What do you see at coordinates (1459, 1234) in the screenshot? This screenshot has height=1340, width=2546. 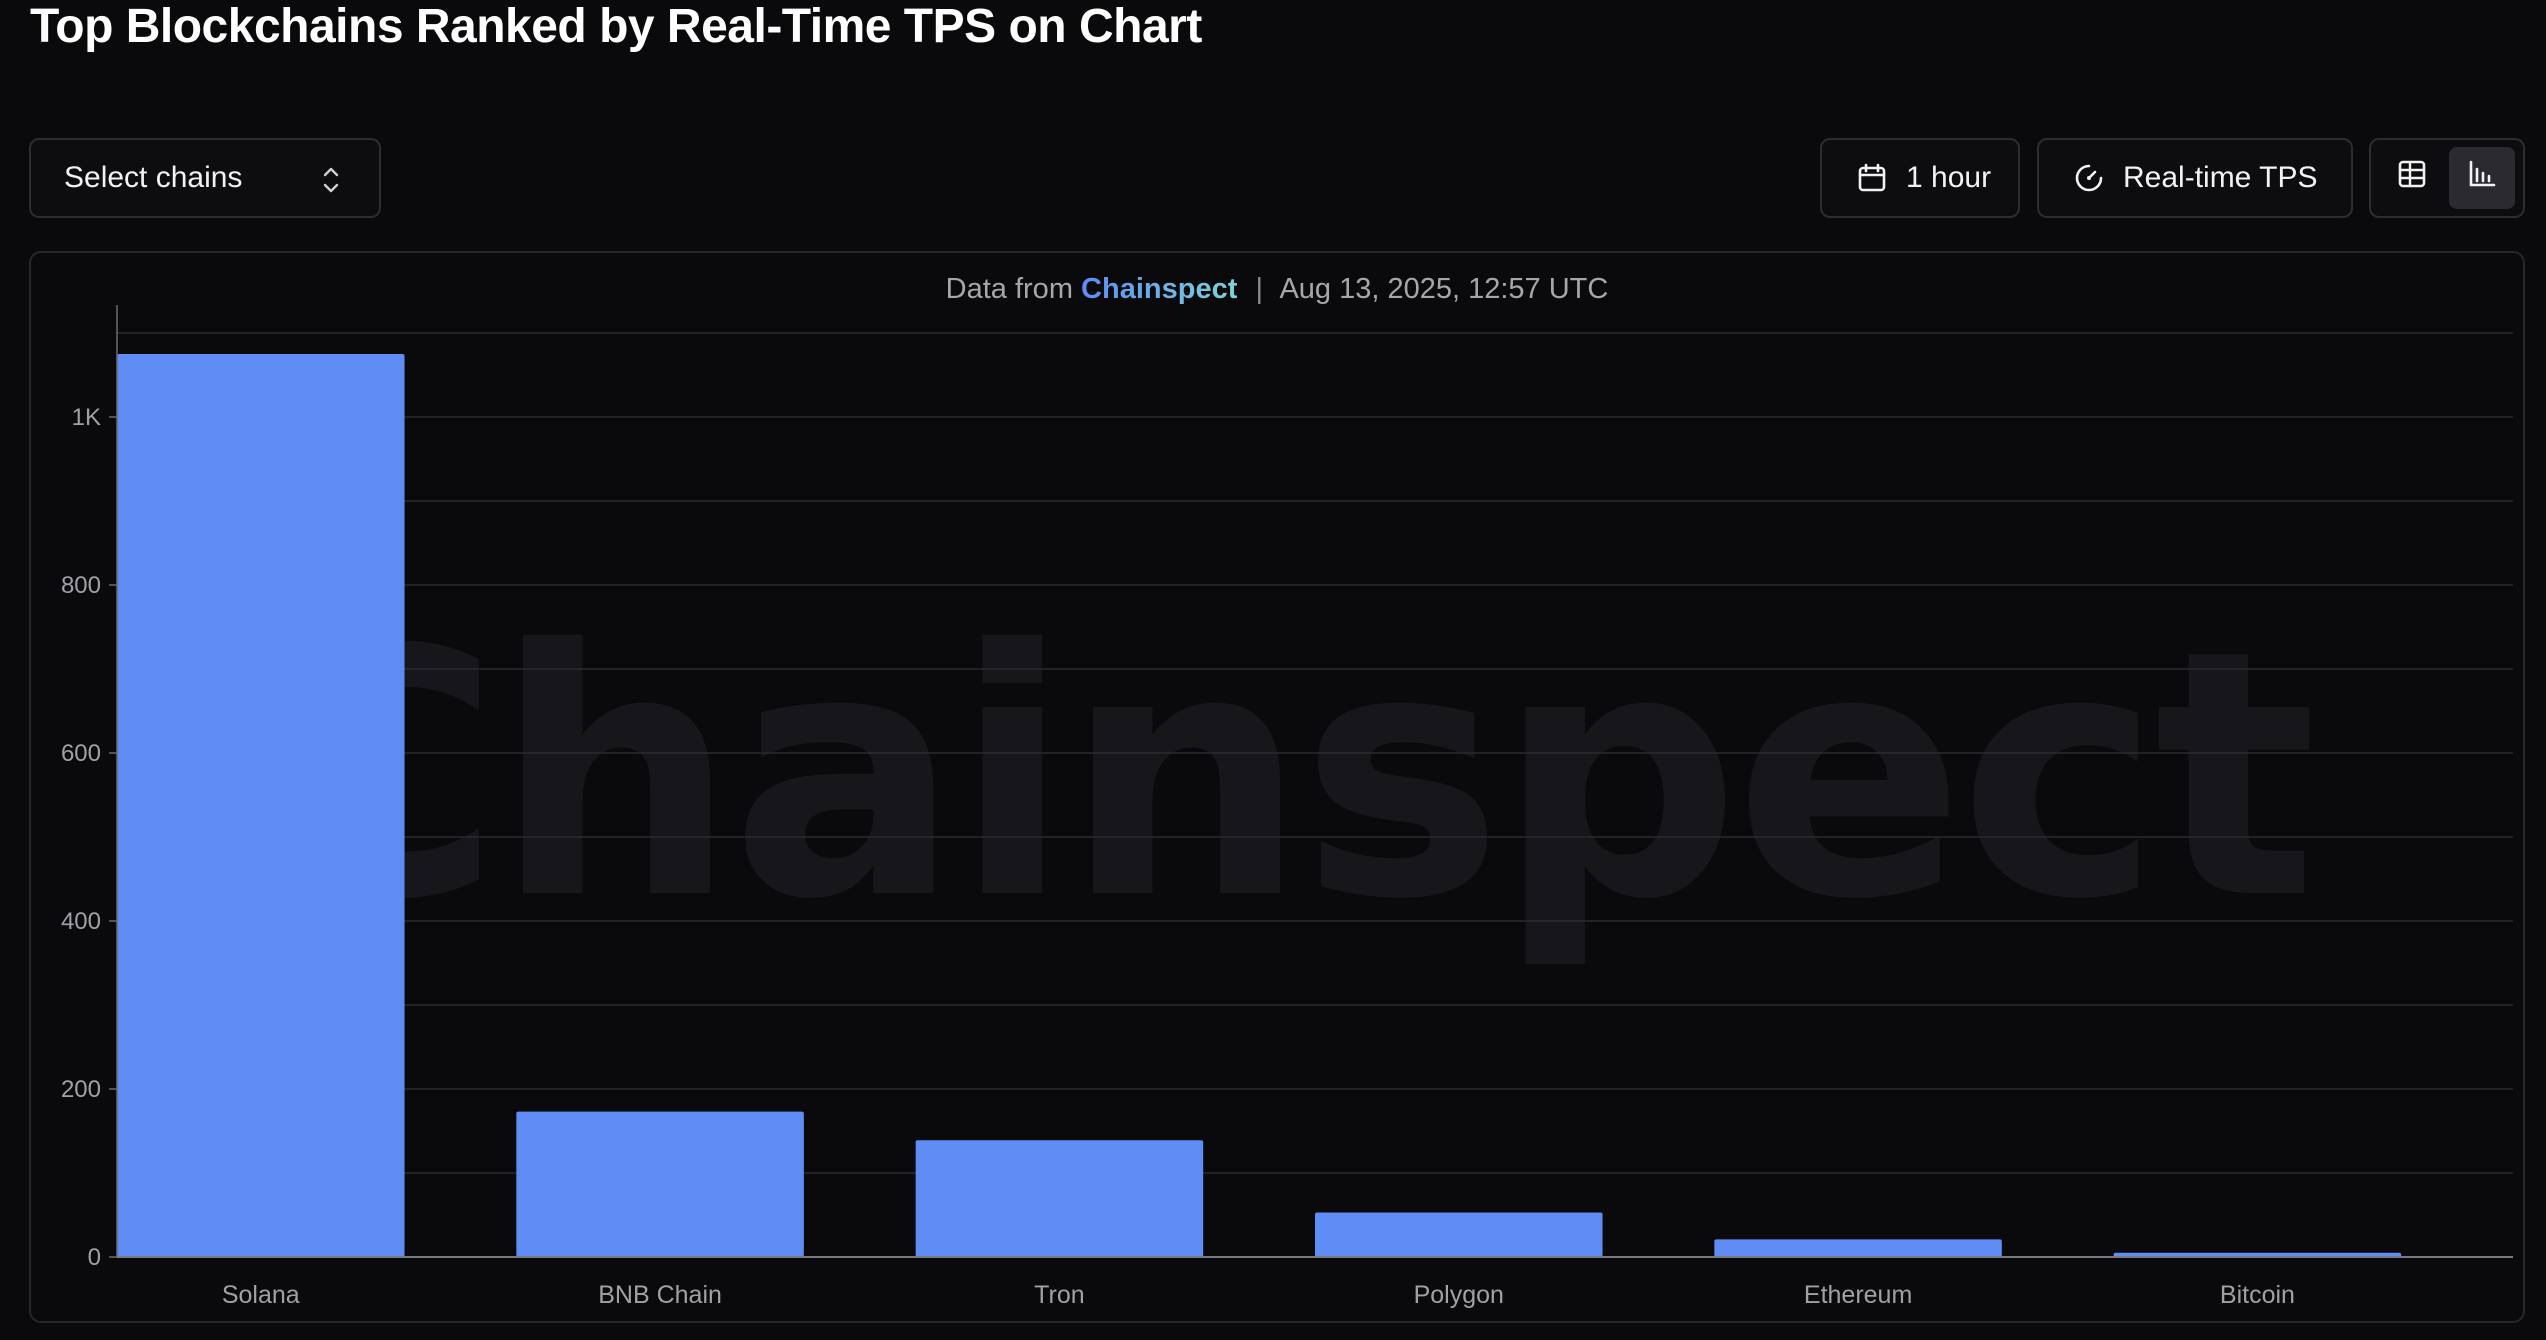 I see `bar-polygon` at bounding box center [1459, 1234].